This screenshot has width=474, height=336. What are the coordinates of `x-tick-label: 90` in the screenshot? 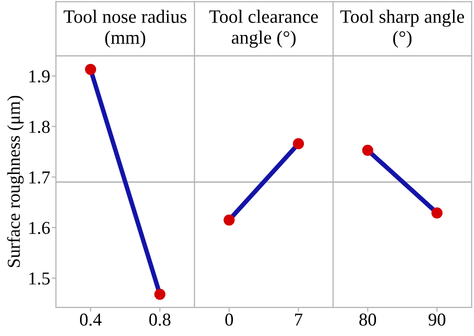 It's located at (437, 320).